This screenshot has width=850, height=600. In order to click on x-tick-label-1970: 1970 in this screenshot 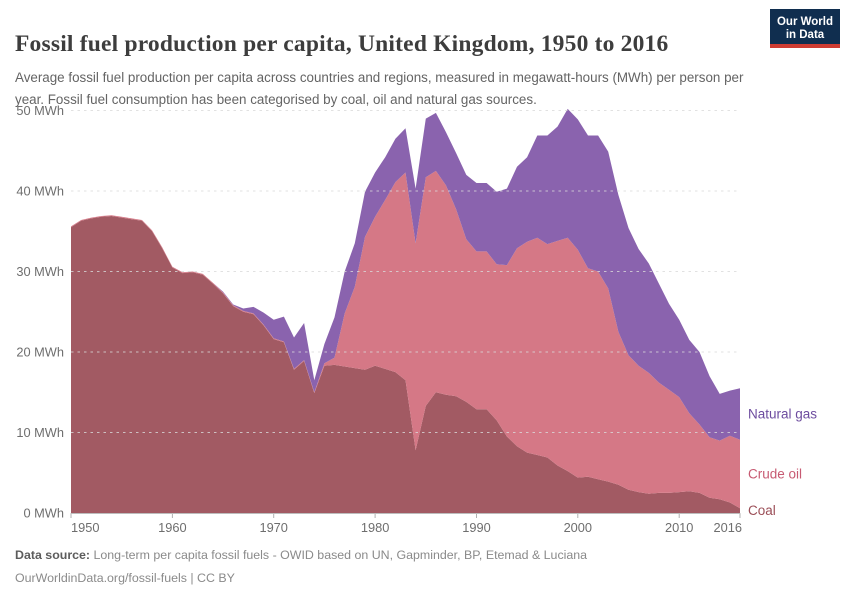, I will do `click(273, 527)`.